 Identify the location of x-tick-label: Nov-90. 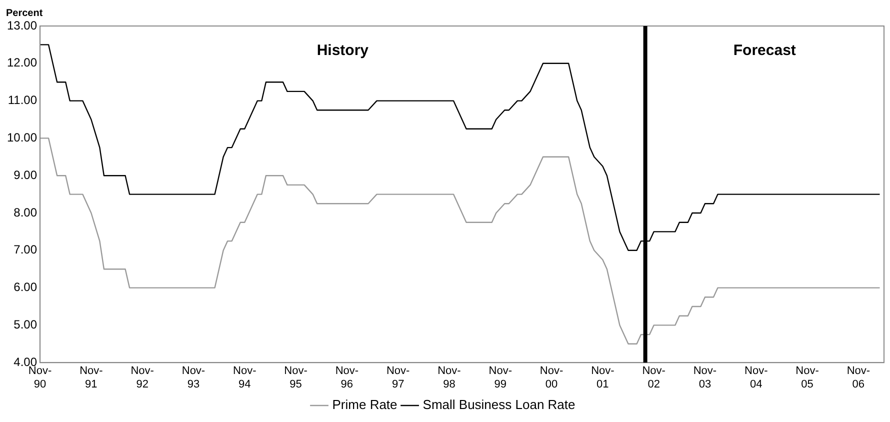
(40, 377).